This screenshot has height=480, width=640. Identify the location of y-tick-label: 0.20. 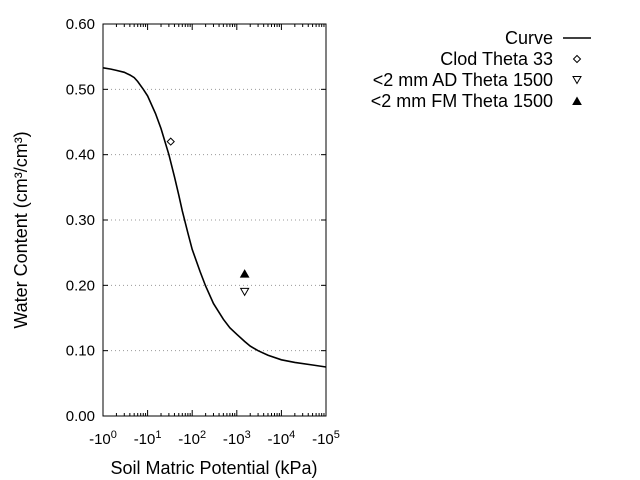
(80, 285).